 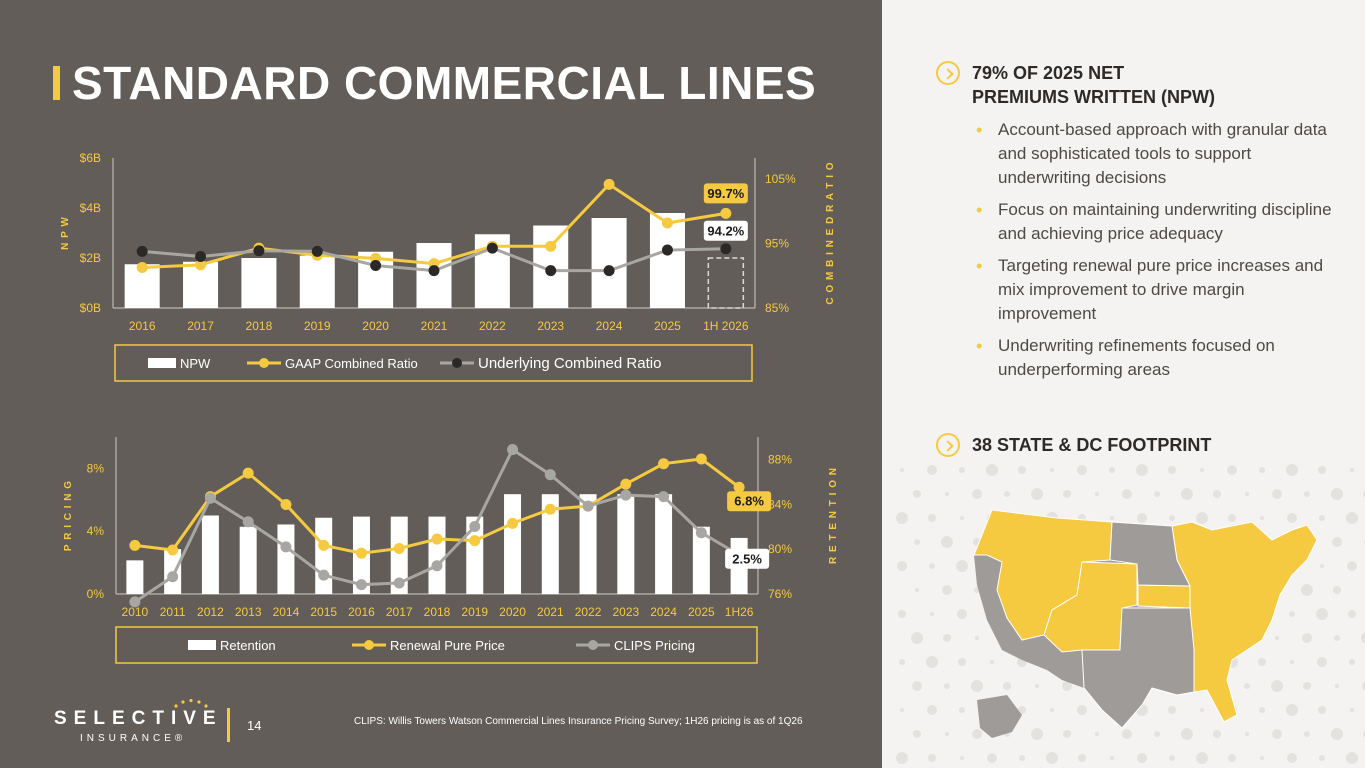 I want to click on data-label: 6.8%, so click(x=749, y=501).